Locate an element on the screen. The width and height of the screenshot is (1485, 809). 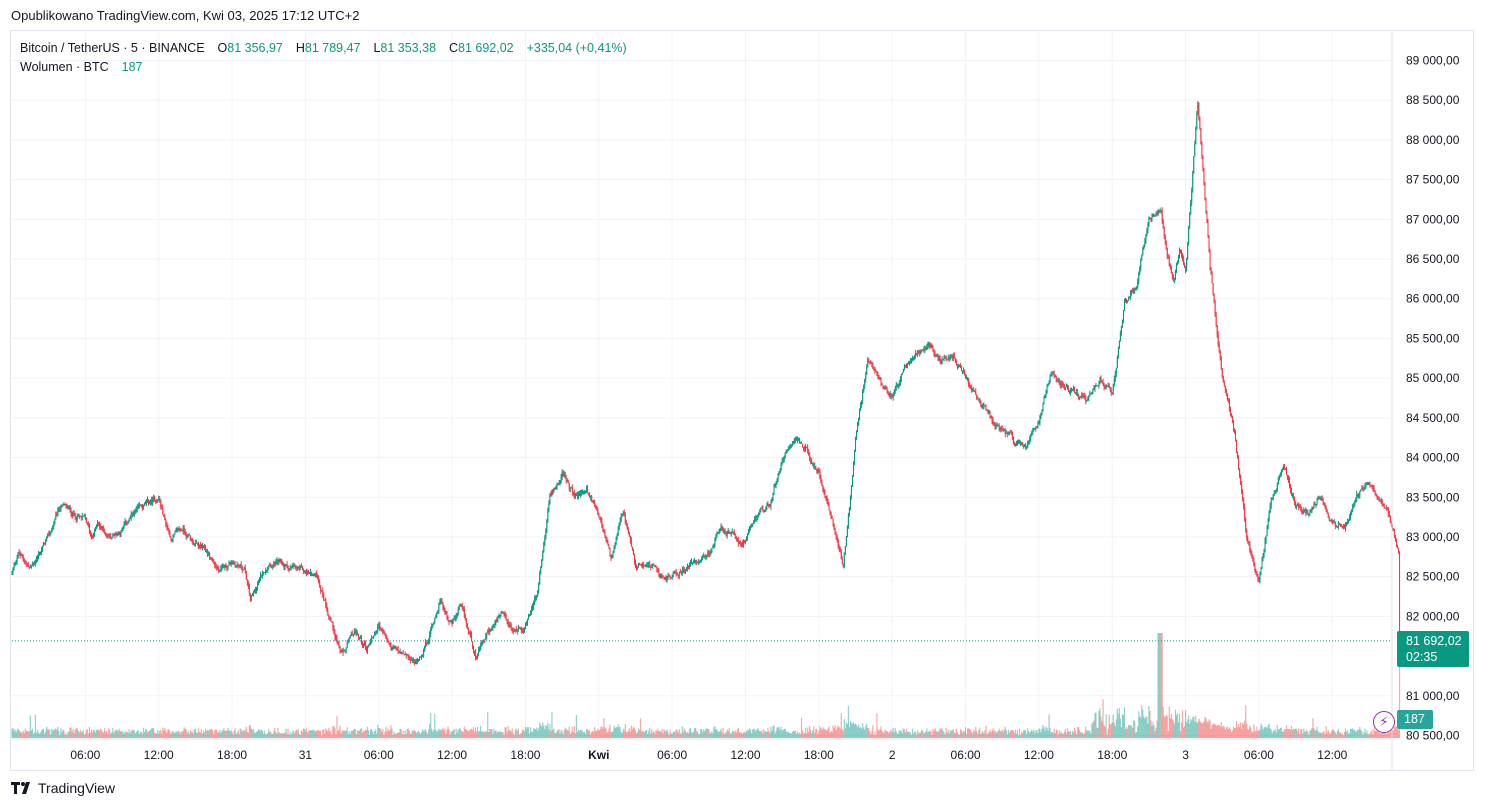
legend-volume-label: Wolumen · BTC is located at coordinates (64, 67).